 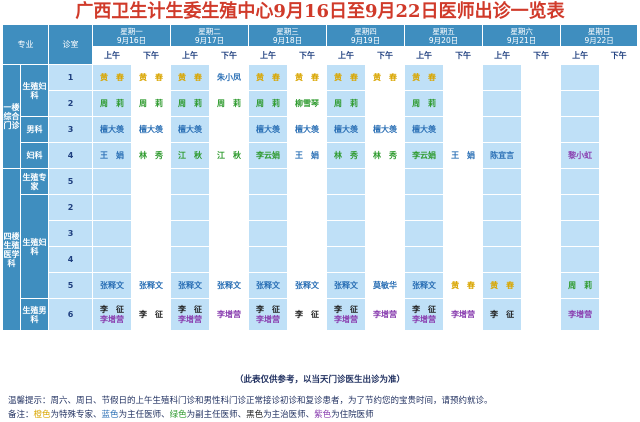 I want to click on specialty-label: 男科, so click(x=34, y=129).